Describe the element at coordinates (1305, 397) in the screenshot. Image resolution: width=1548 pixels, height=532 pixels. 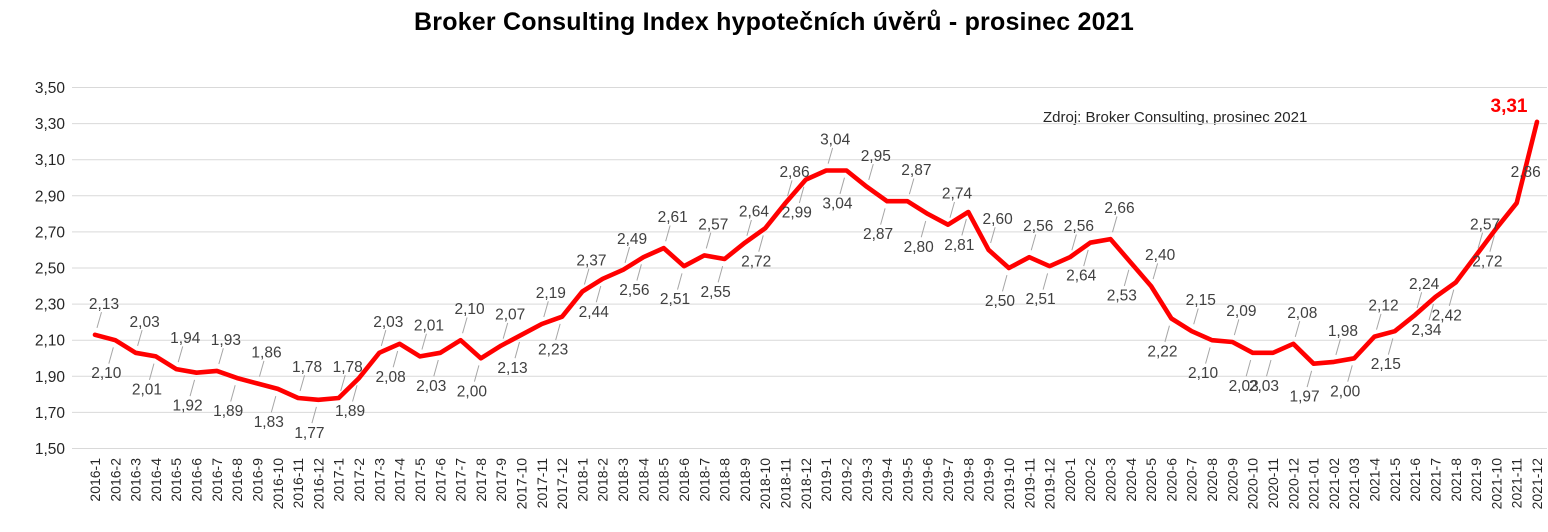
I see `data-label: 1,97` at that location.